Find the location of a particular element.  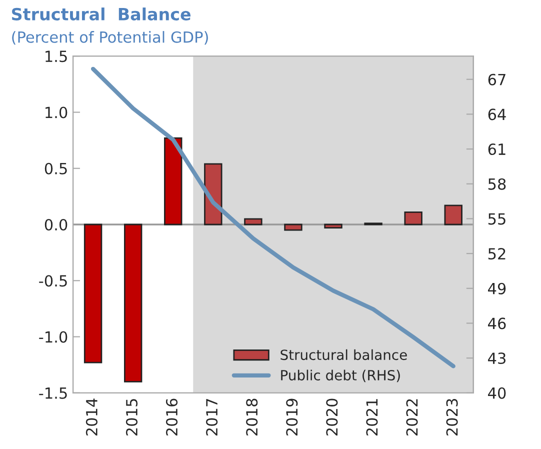

y-tick-label: -1.5 is located at coordinates (53, 393).